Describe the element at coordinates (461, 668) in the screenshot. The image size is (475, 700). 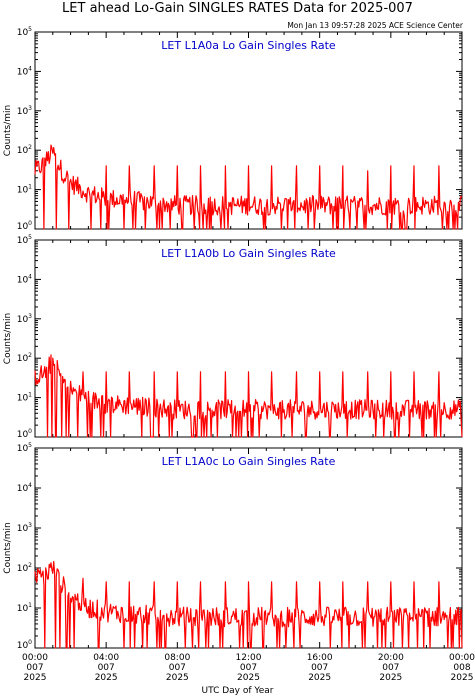
I see `x-tick-label: 008` at that location.